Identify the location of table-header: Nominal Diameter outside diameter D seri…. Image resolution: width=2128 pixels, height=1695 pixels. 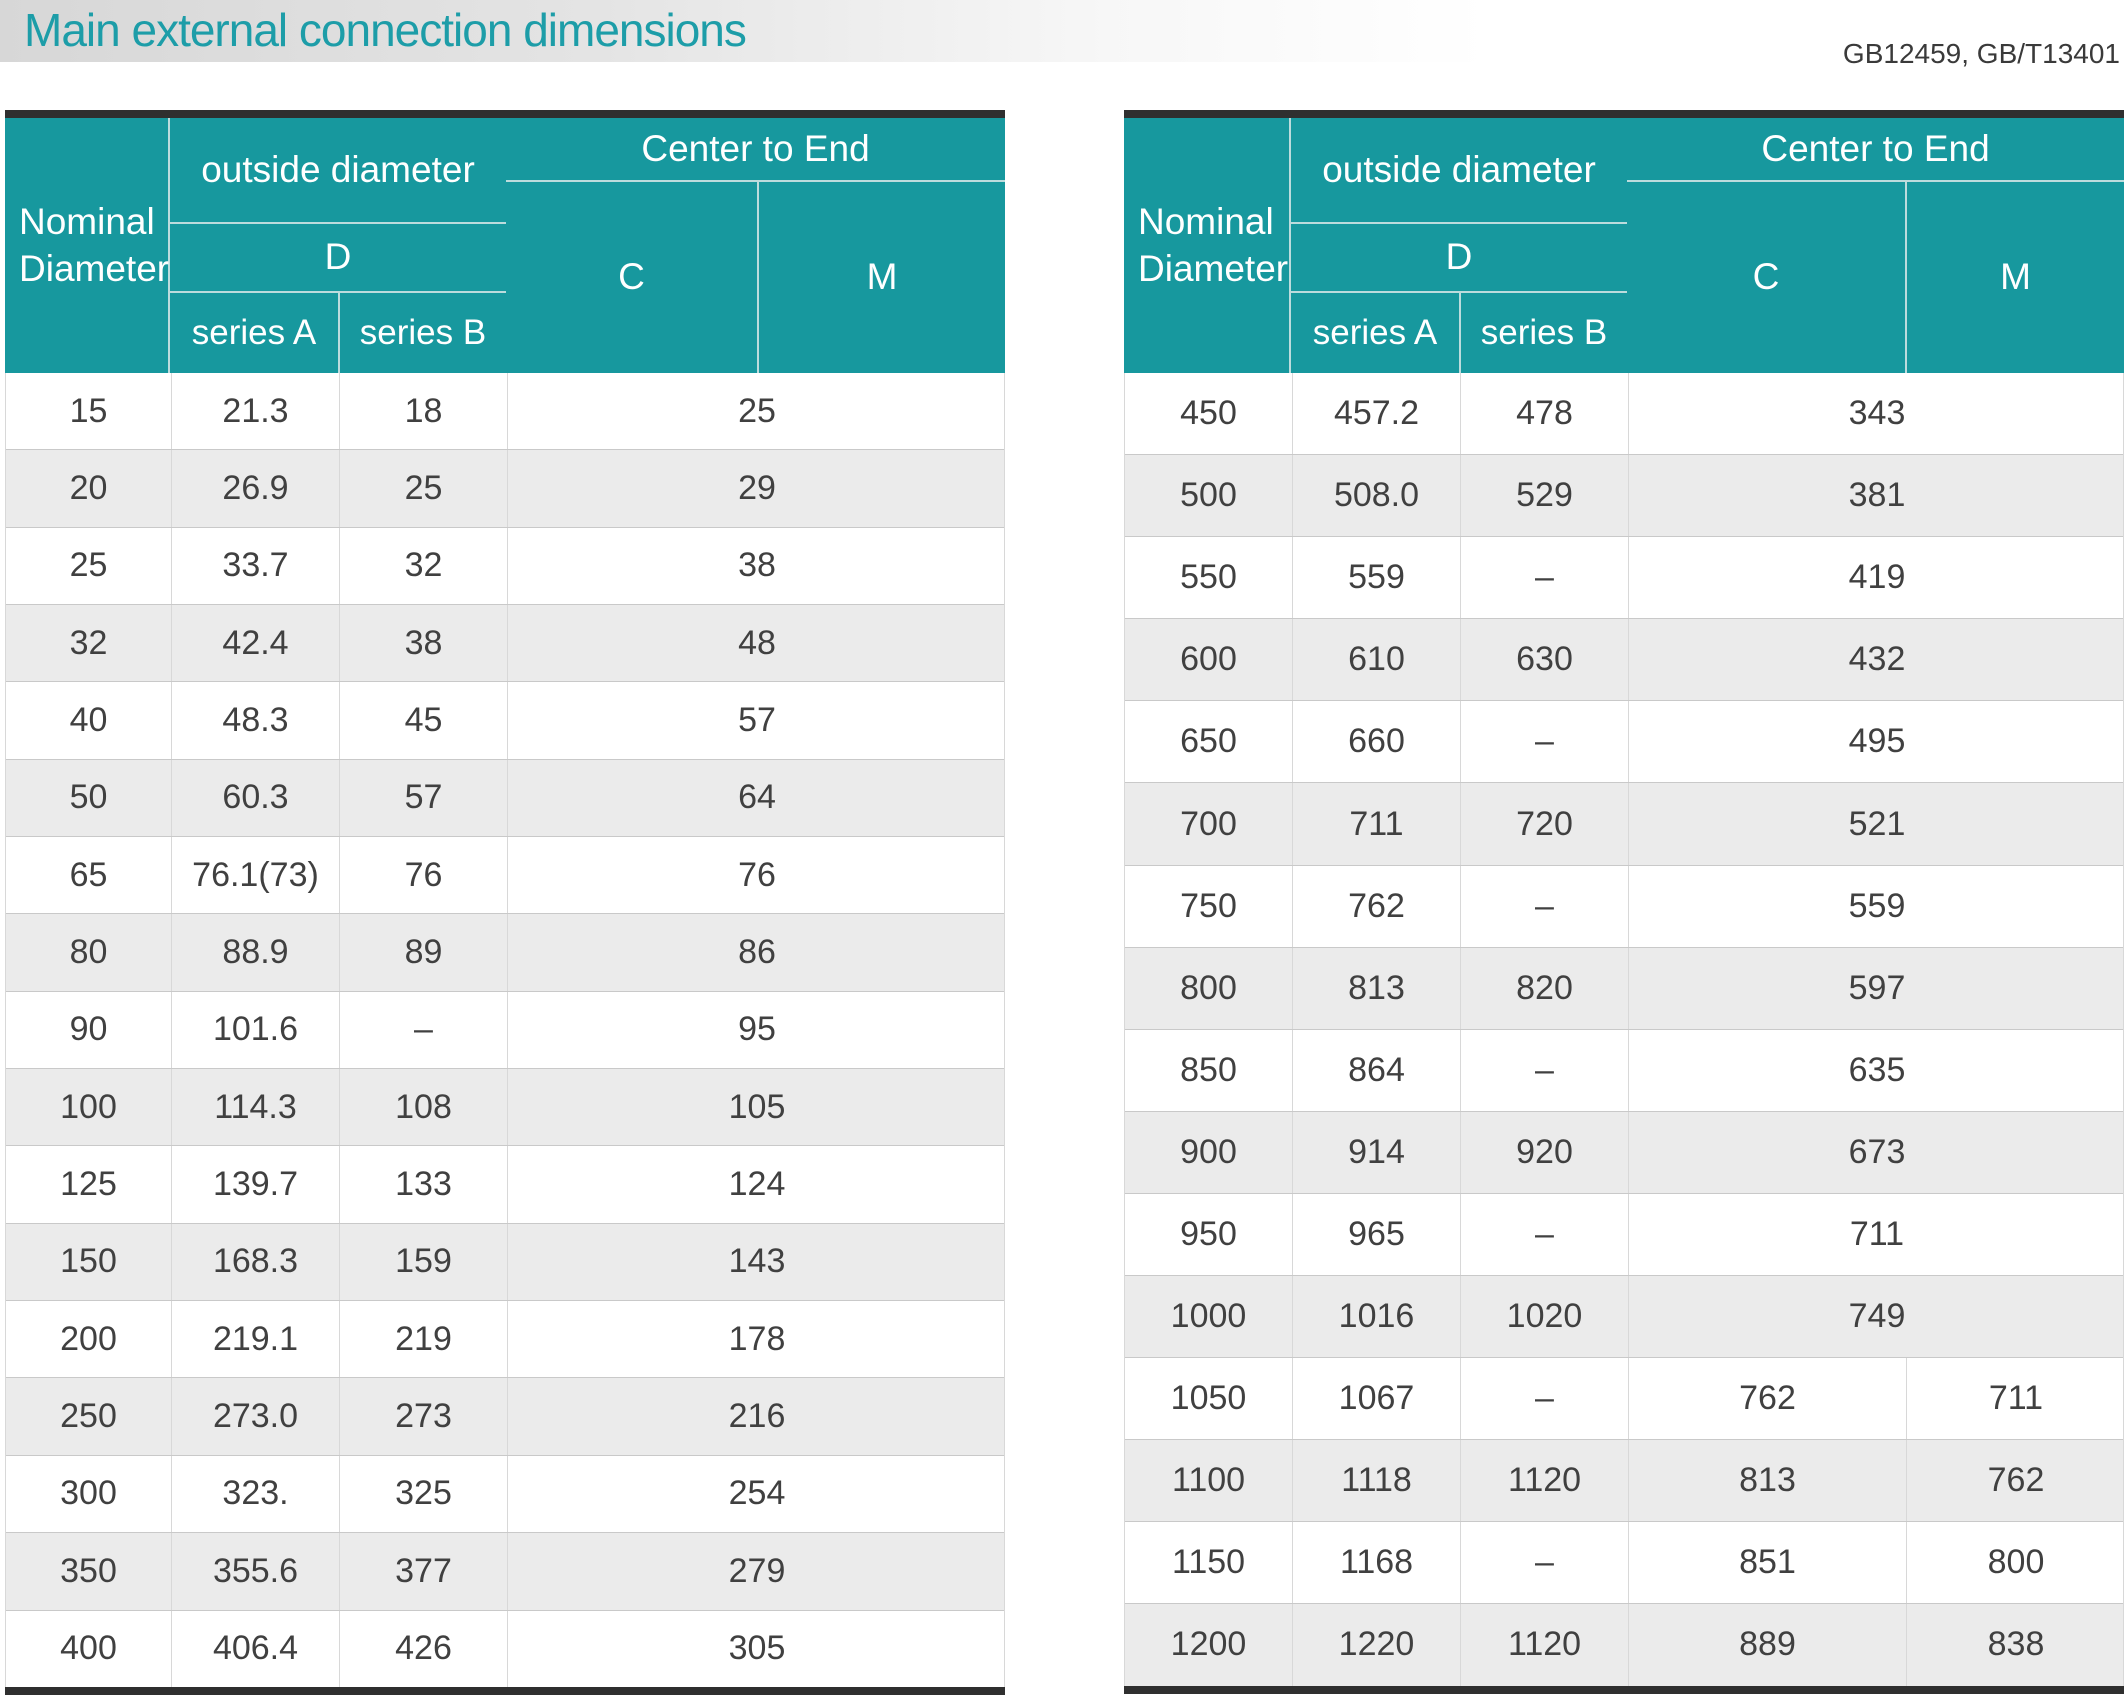
(1624, 245).